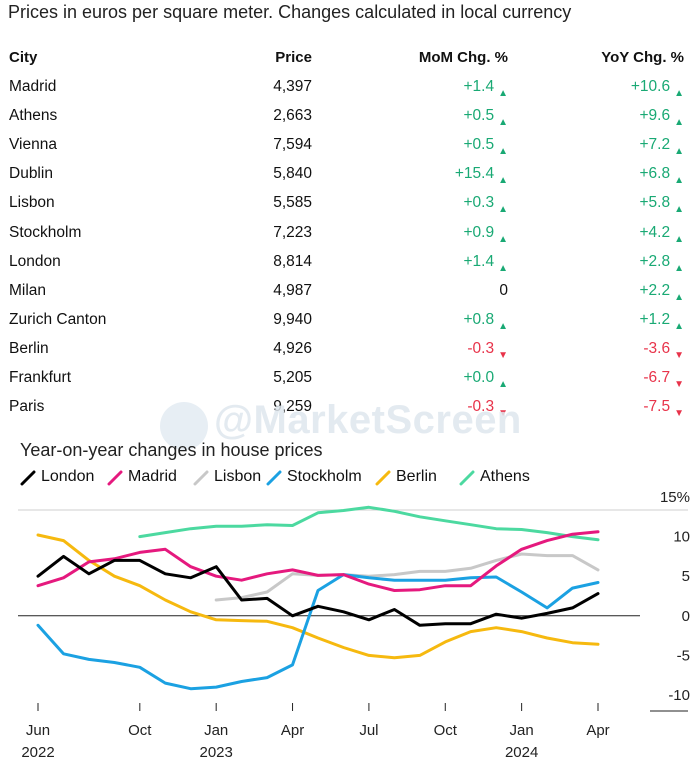  Describe the element at coordinates (369, 523) in the screenshot. I see `series-line-athens` at that location.